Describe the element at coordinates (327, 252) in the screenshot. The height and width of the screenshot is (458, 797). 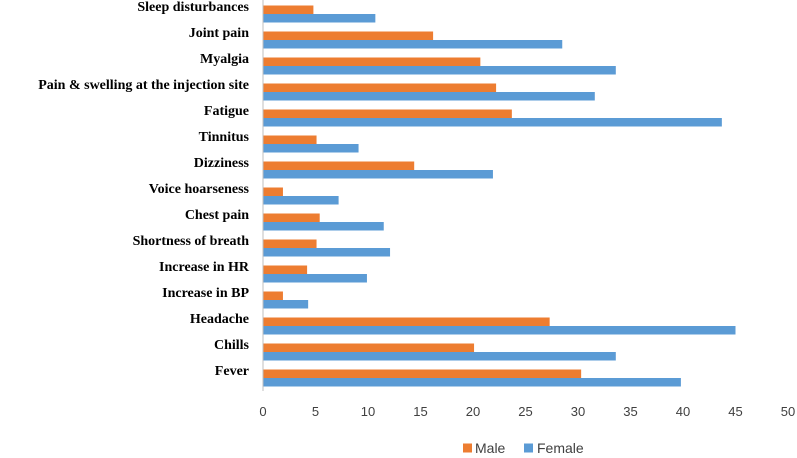
I see `bar-female-shortness-of-breath` at that location.